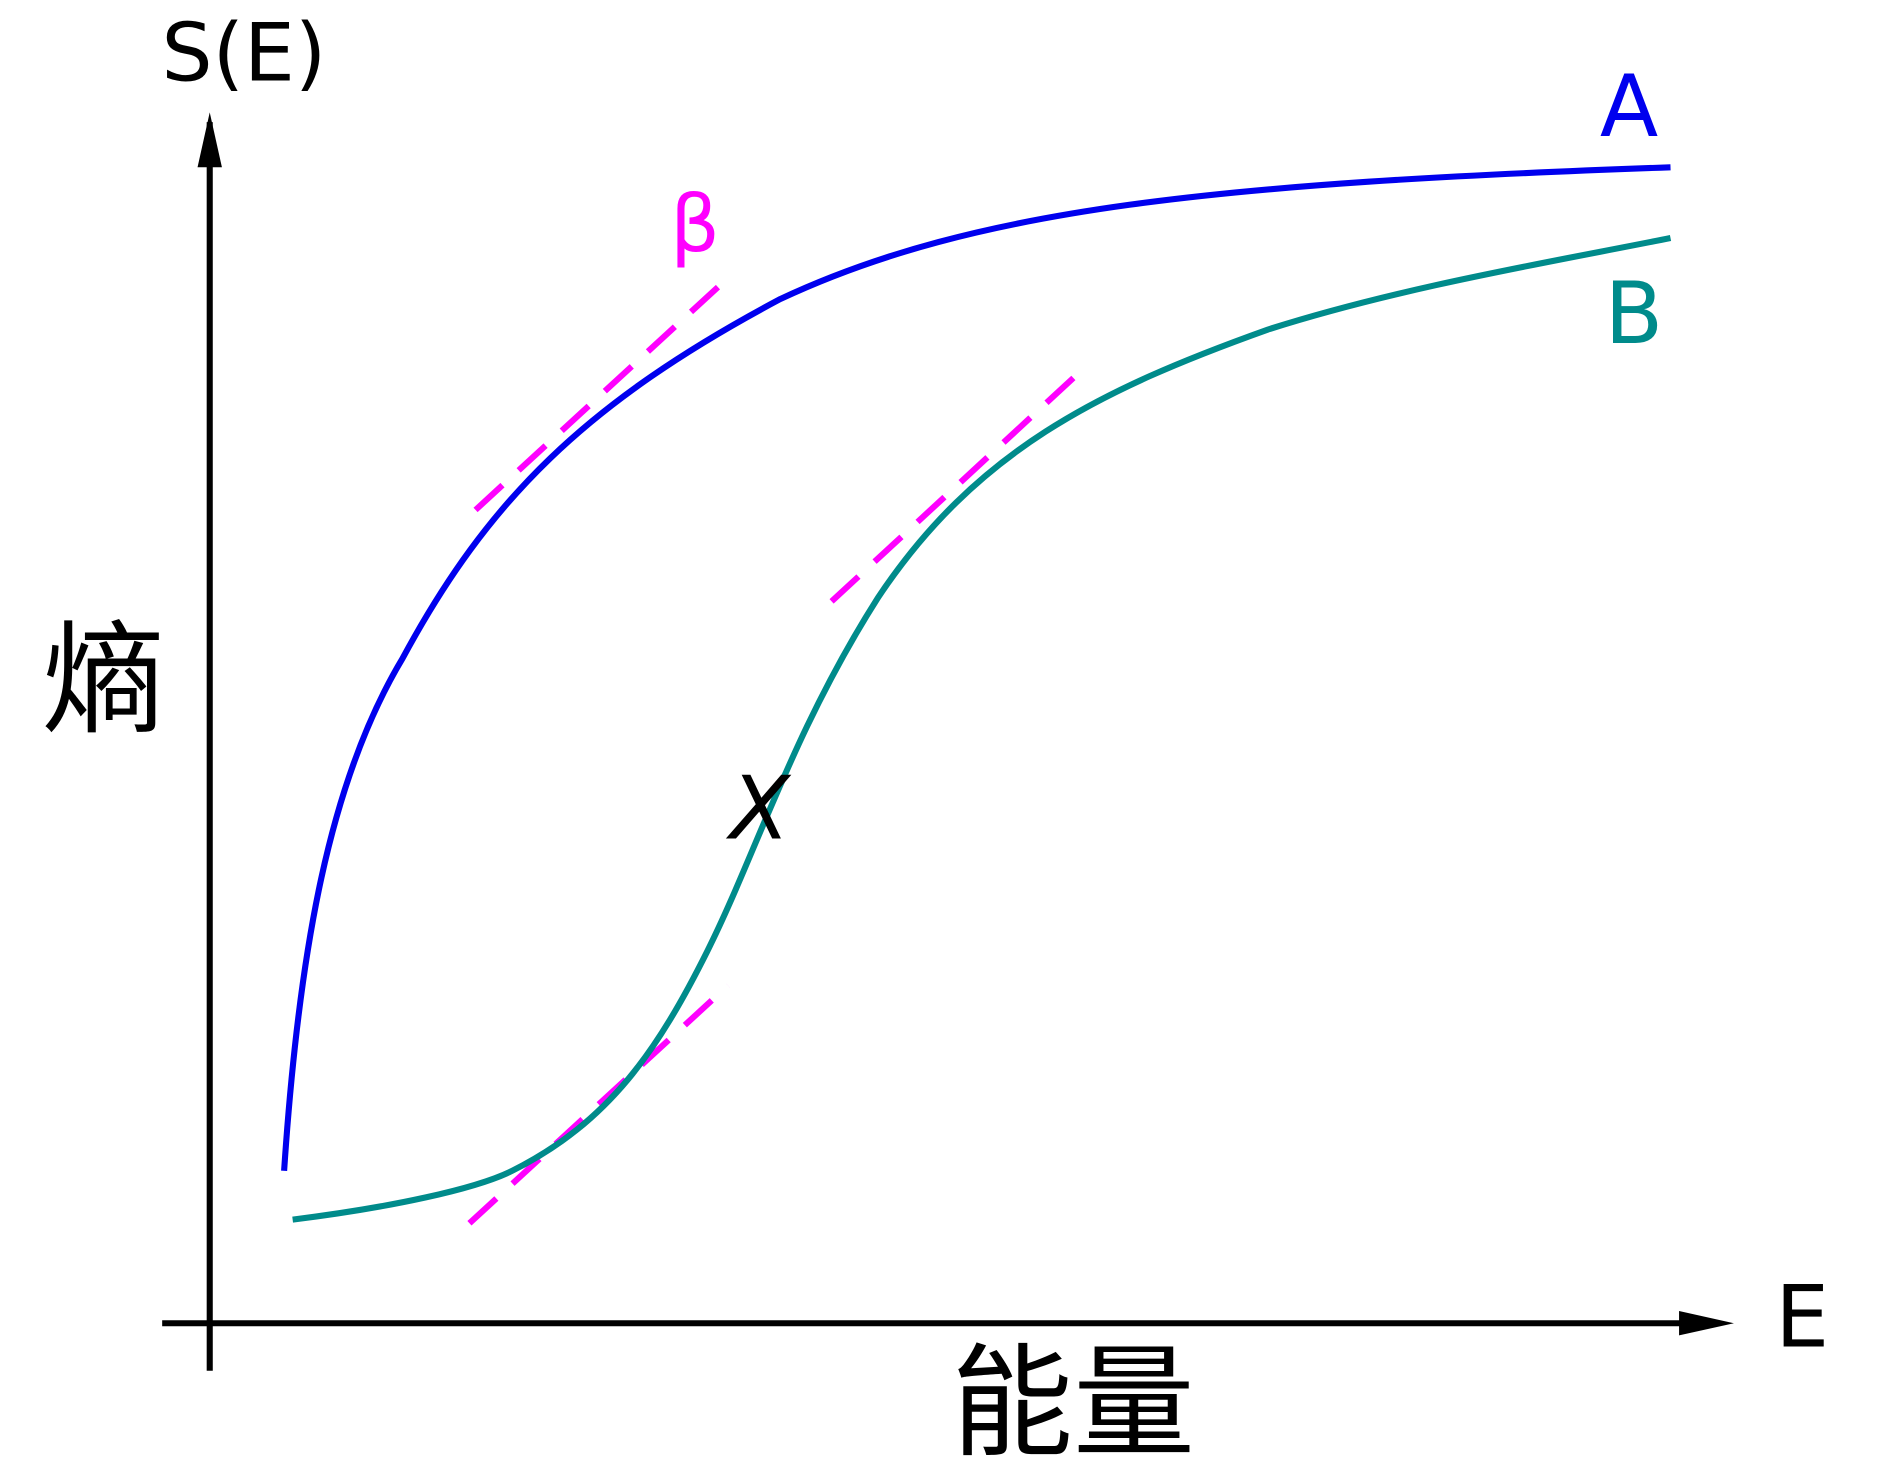 Image resolution: width=1890 pixels, height=1482 pixels. I want to click on x-title: 能量, so click(1073, 1403).